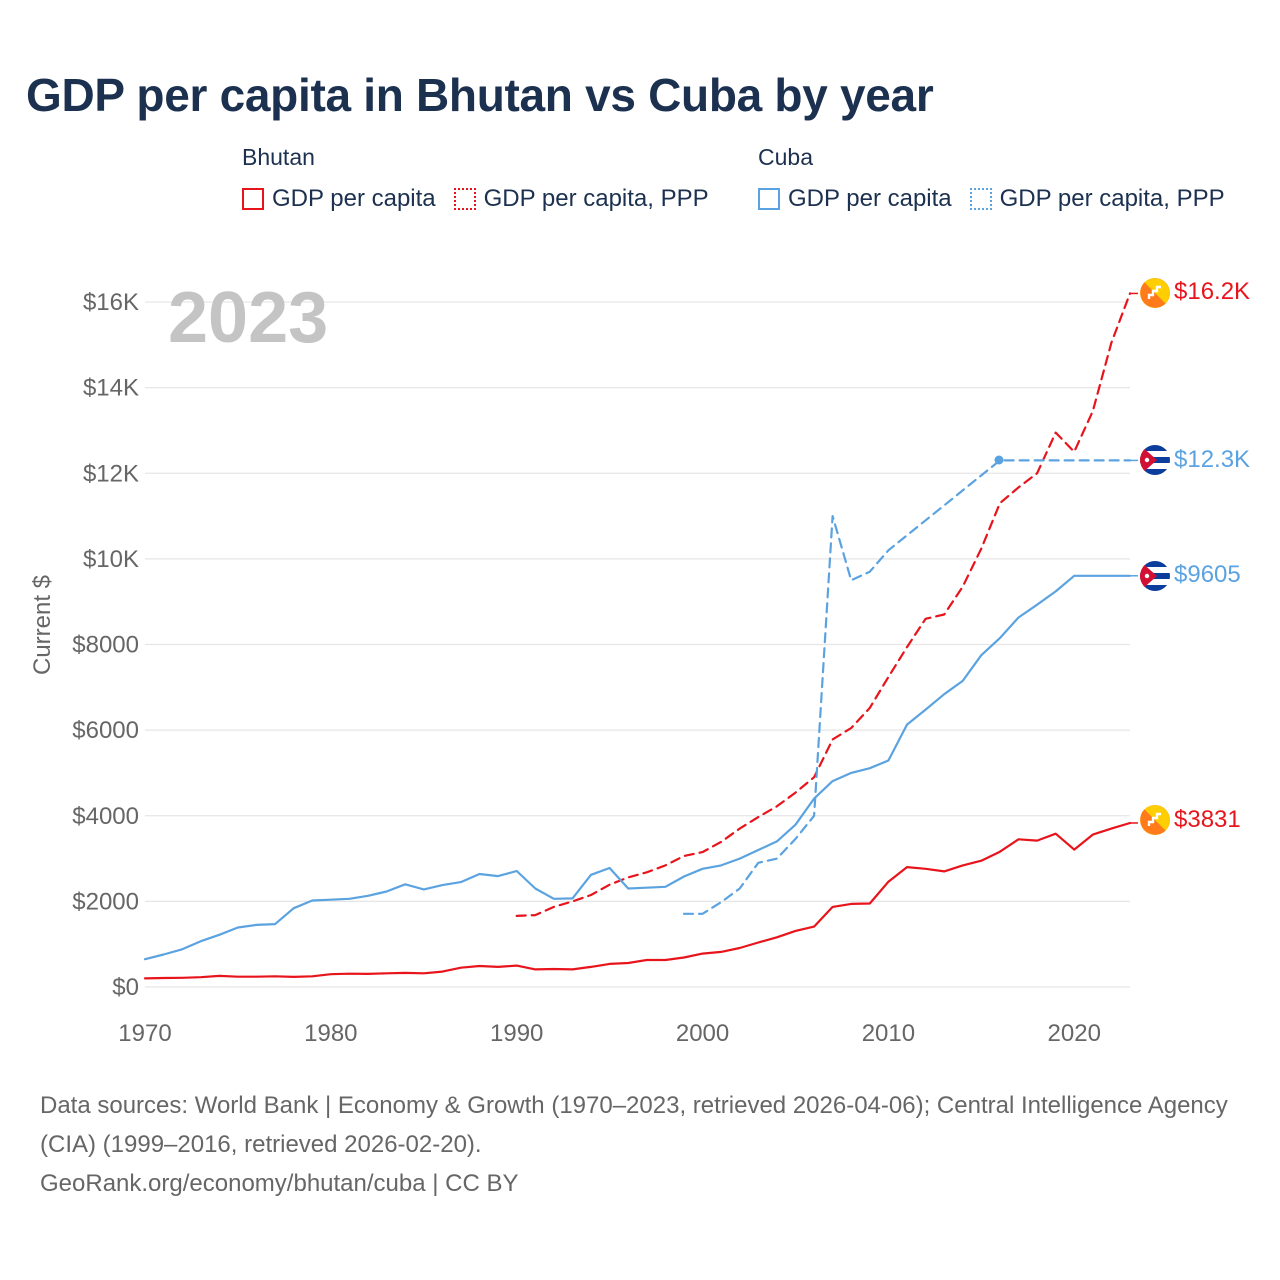 This screenshot has width=1280, height=1280. I want to click on x-tick-label: 1970, so click(144, 1033).